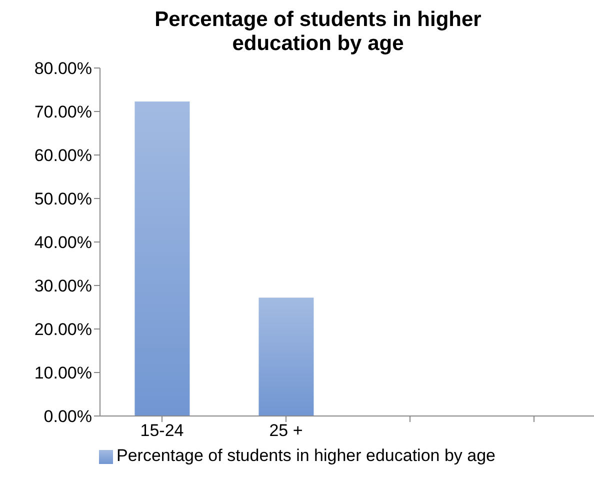 This screenshot has height=491, width=594. What do you see at coordinates (162, 430) in the screenshot?
I see `x-tick-label: 15-24` at bounding box center [162, 430].